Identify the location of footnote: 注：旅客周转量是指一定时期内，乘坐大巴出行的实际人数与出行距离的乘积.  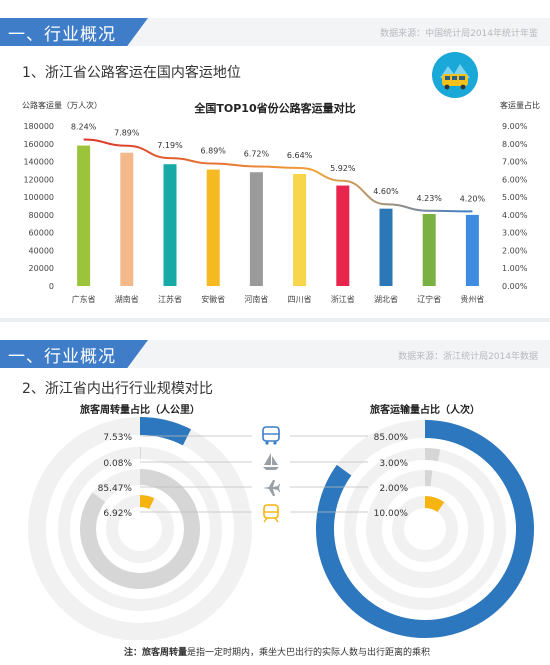
(277, 651).